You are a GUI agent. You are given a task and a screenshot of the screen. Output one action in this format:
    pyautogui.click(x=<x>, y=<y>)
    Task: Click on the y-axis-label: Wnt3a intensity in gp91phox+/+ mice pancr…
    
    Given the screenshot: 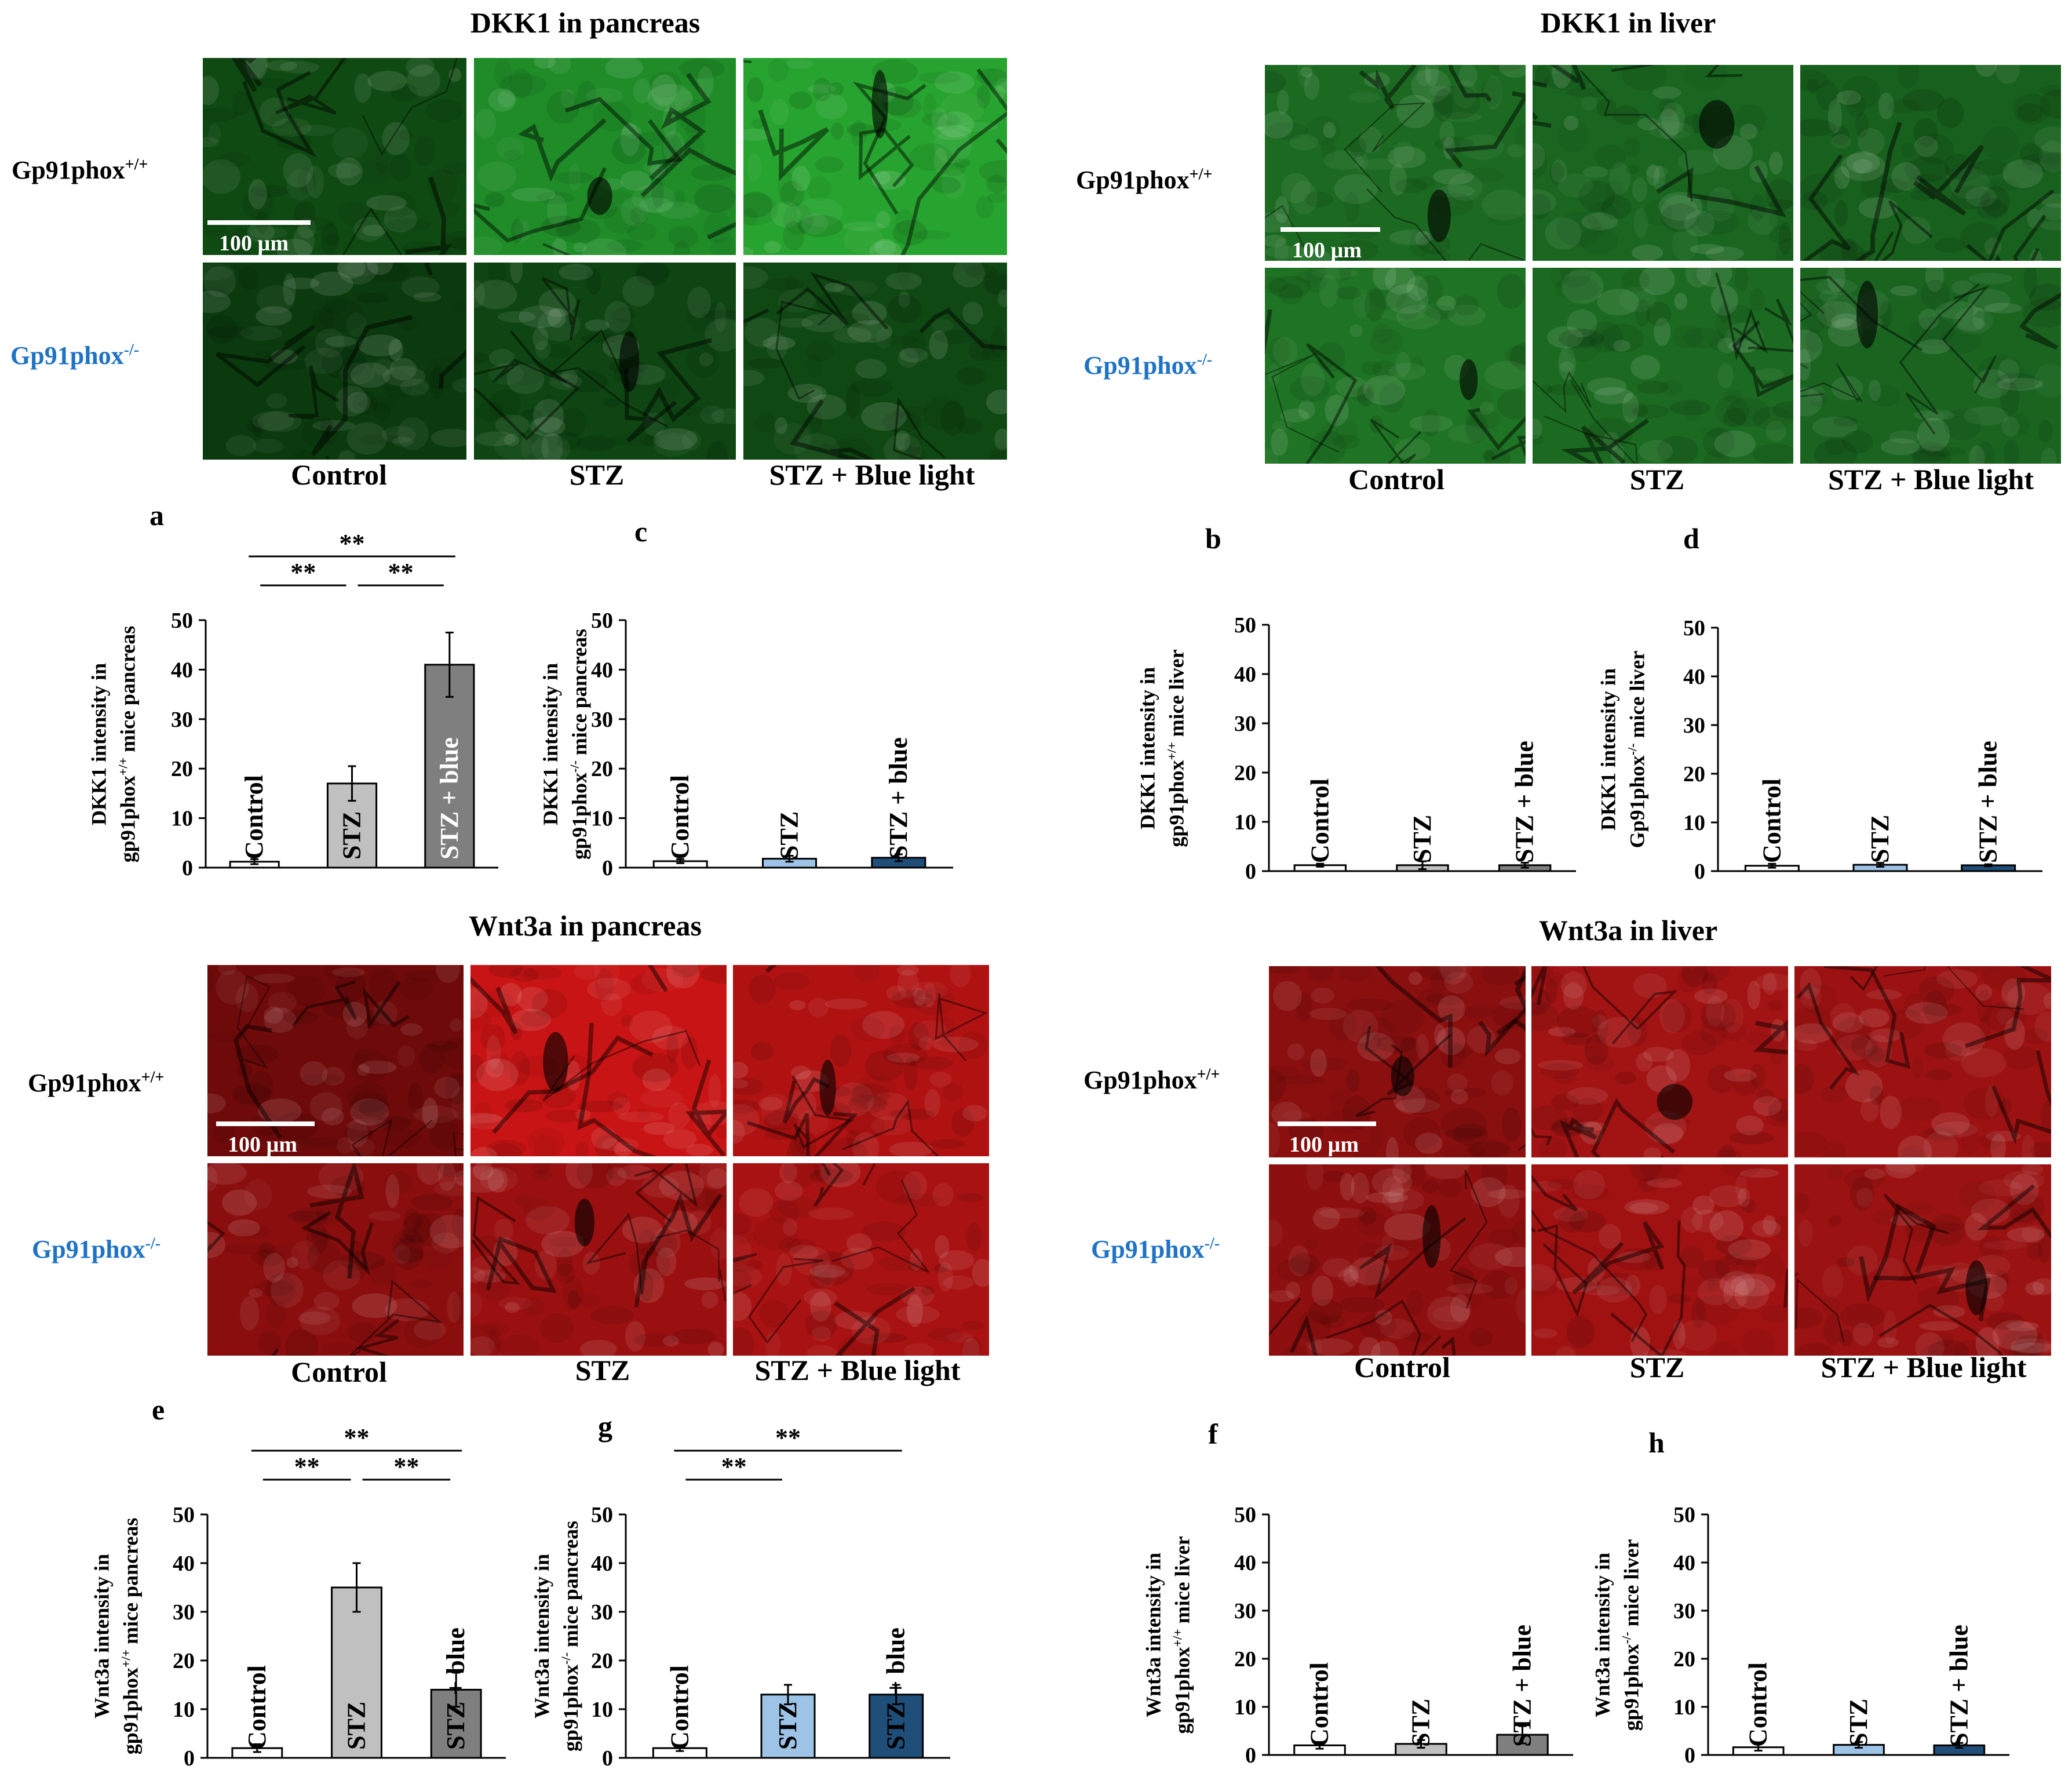 What is the action you would take?
    pyautogui.click(x=115, y=1636)
    